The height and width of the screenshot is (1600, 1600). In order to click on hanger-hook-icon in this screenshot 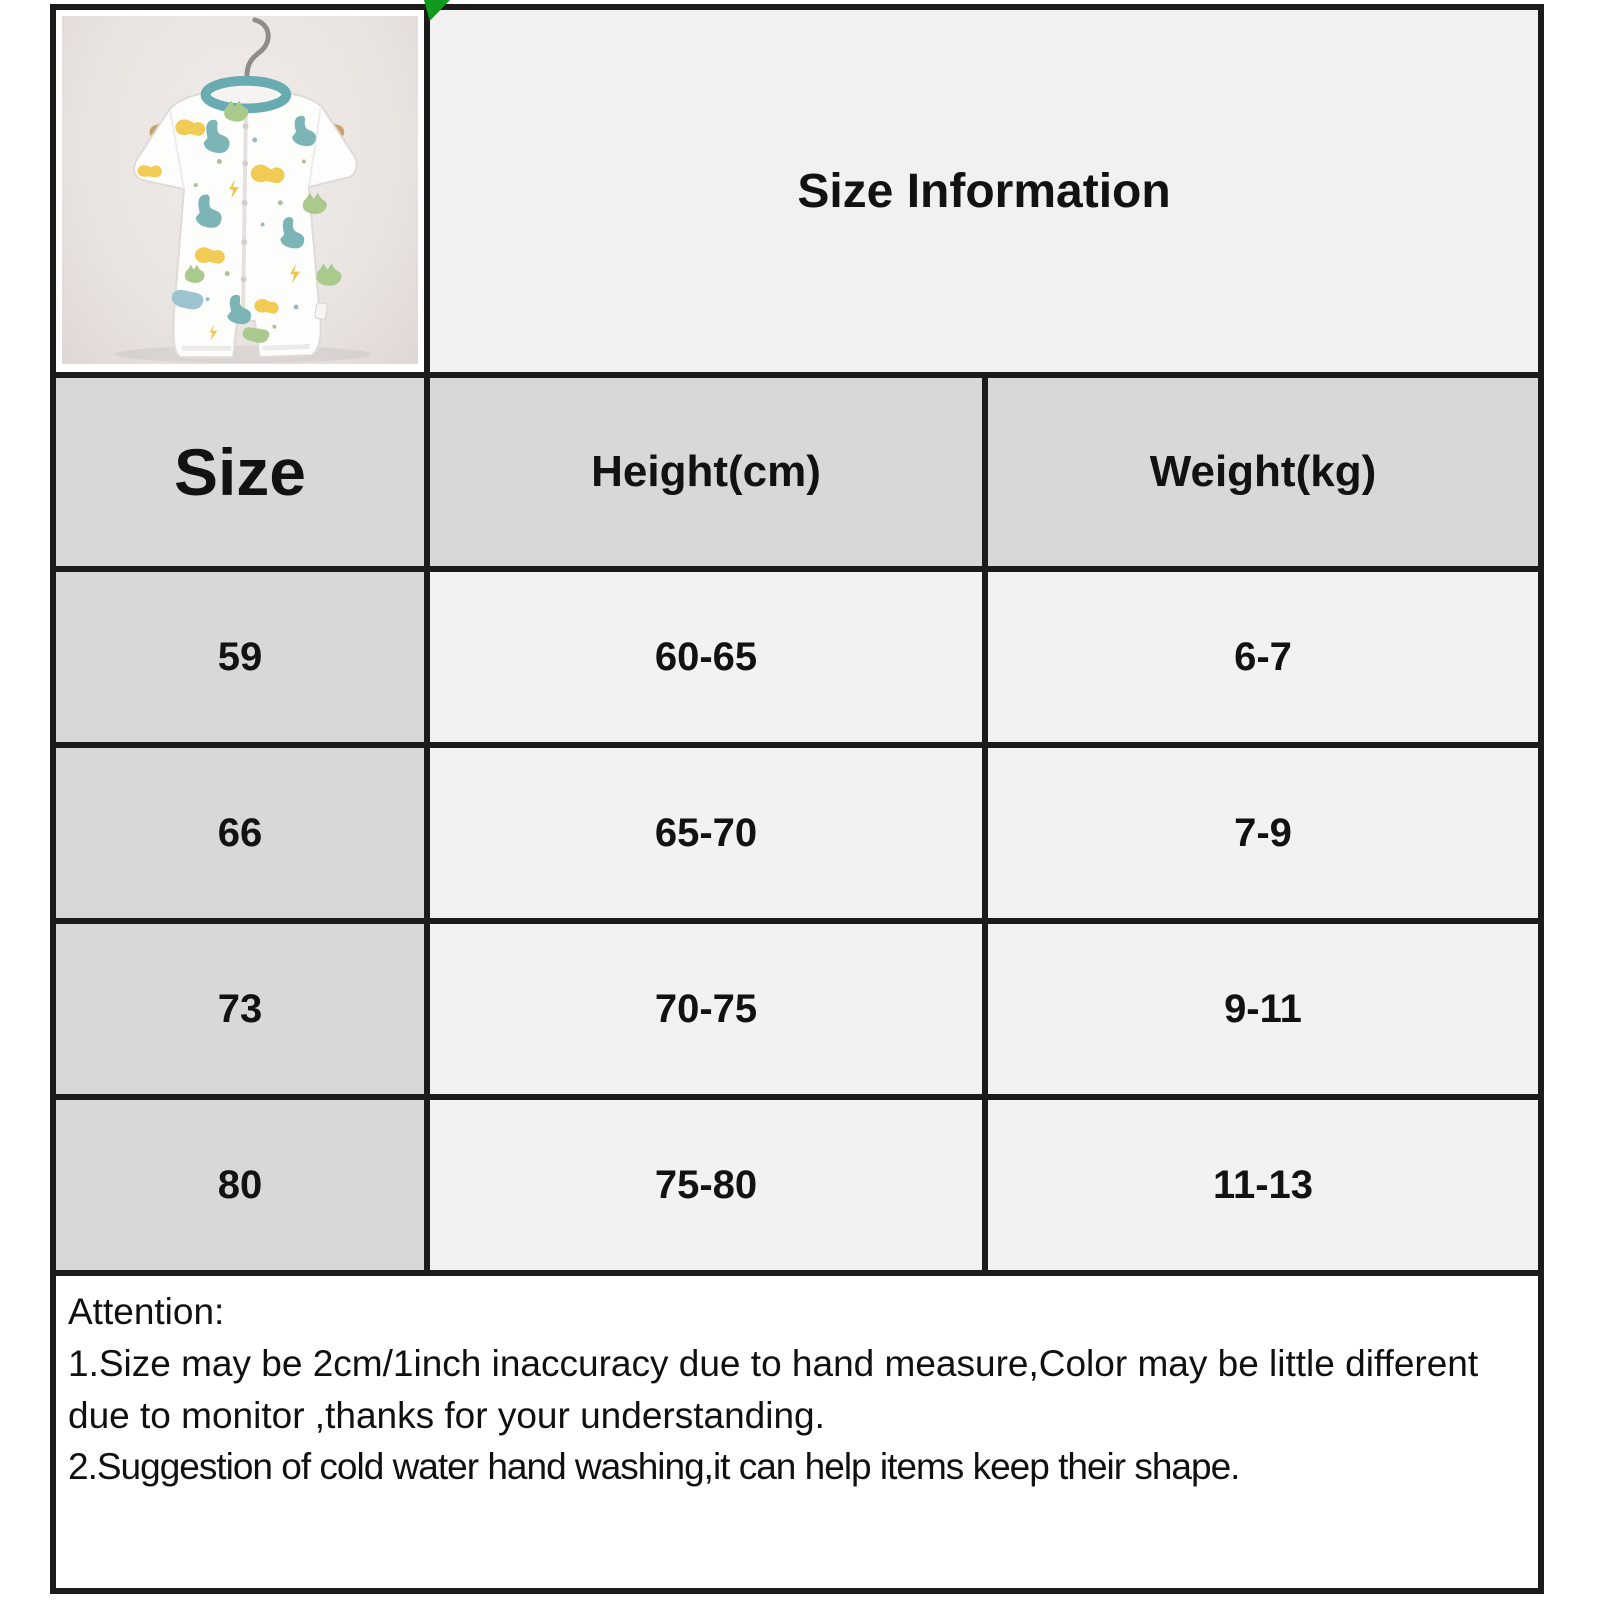, I will do `click(257, 62)`.